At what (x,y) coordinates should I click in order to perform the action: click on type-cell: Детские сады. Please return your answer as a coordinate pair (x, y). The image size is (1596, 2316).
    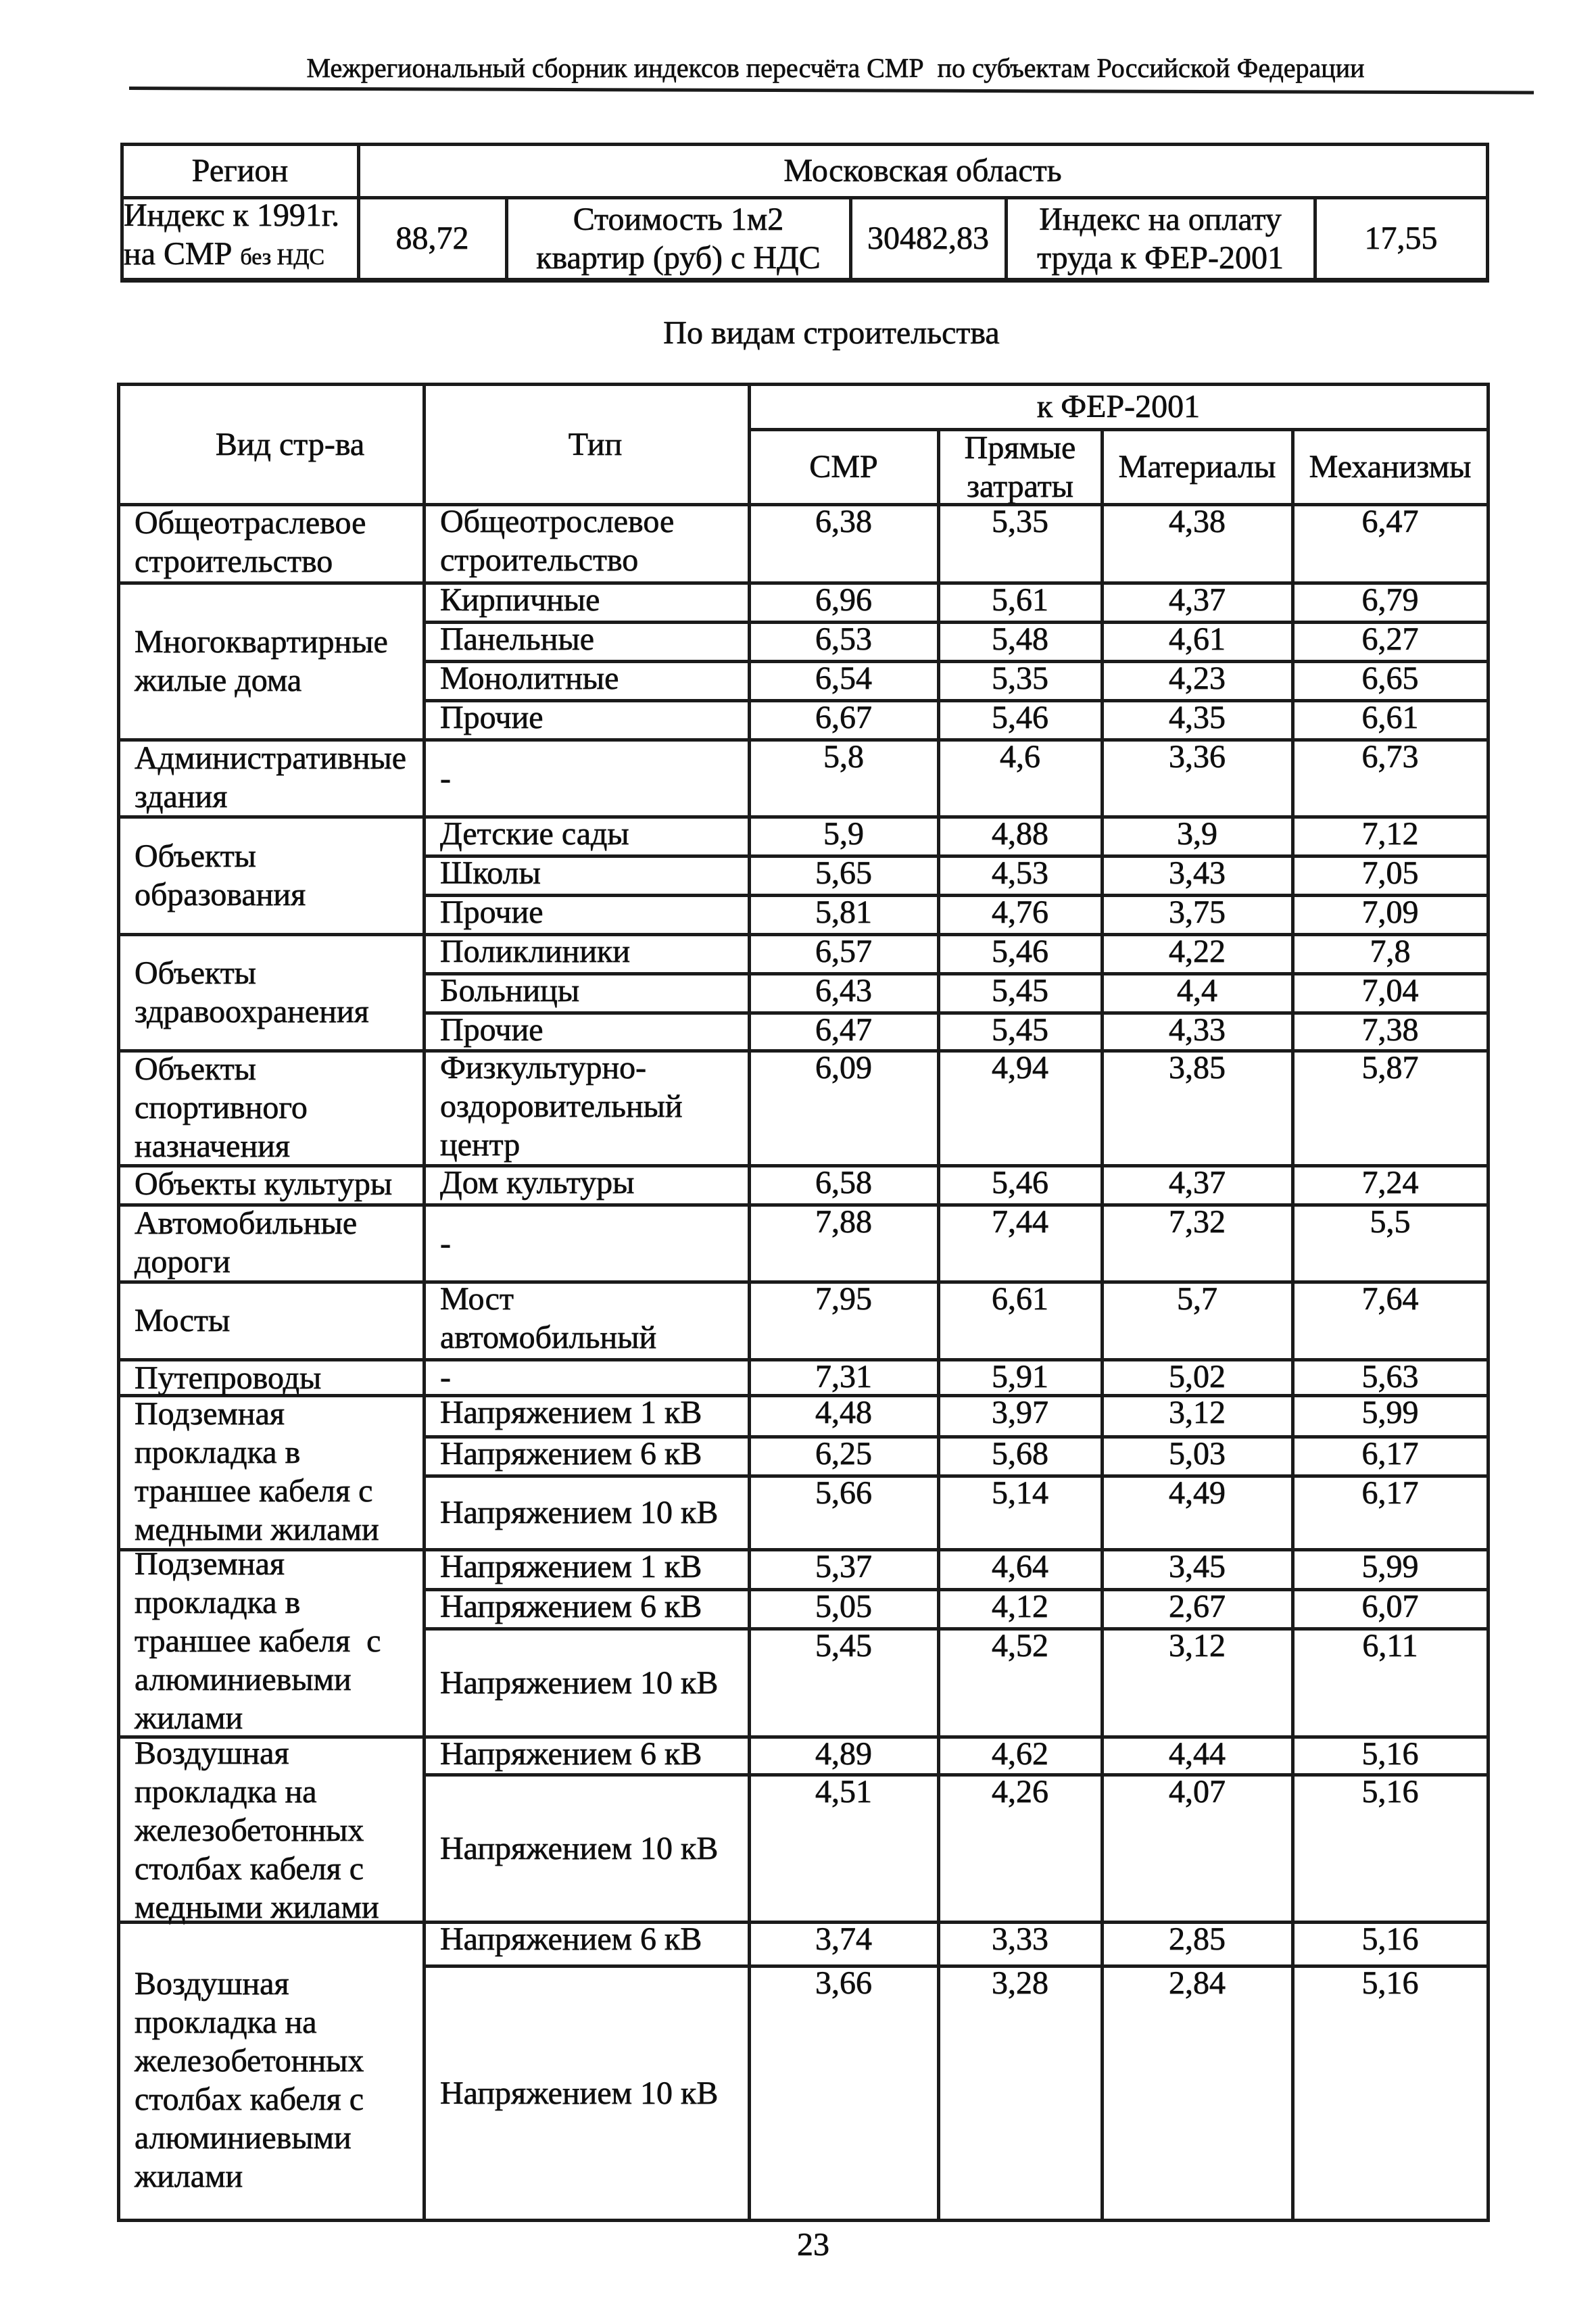
    Looking at the image, I should click on (534, 834).